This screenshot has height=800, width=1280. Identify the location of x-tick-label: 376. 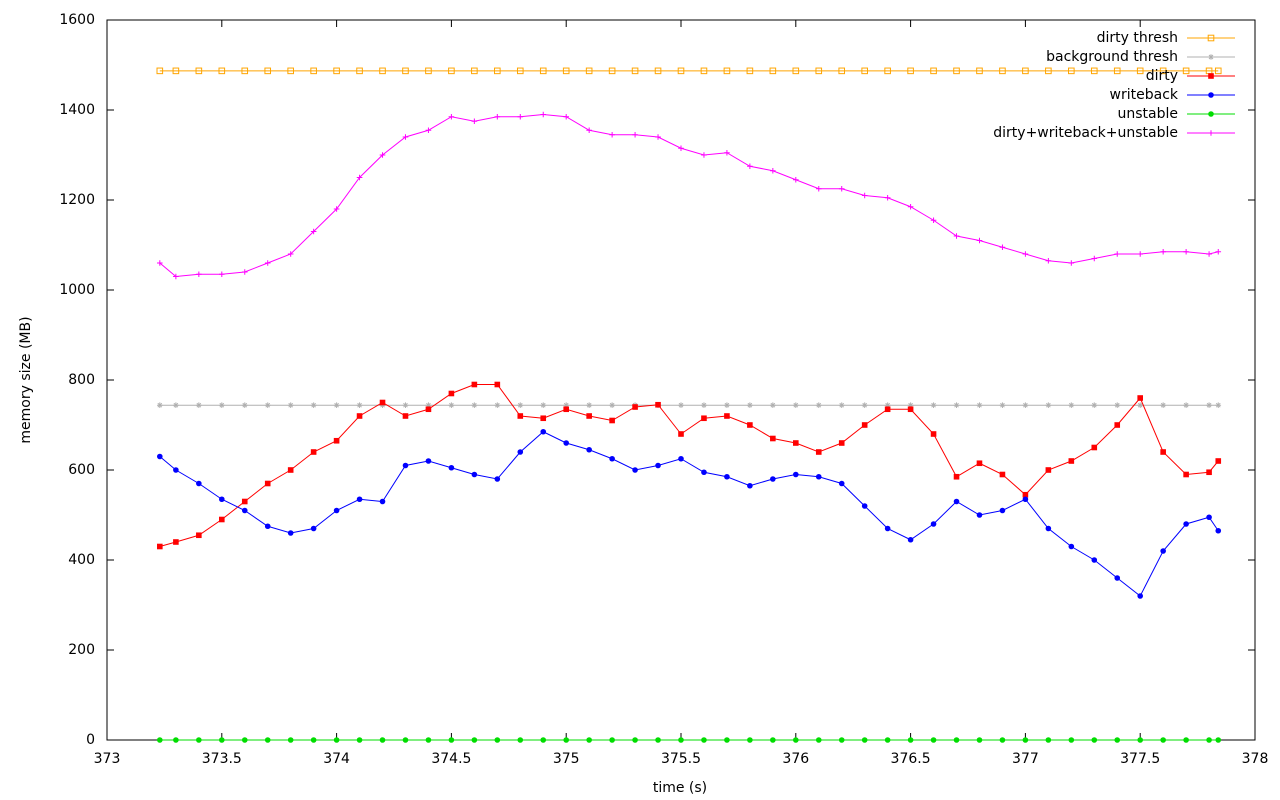
(795, 759).